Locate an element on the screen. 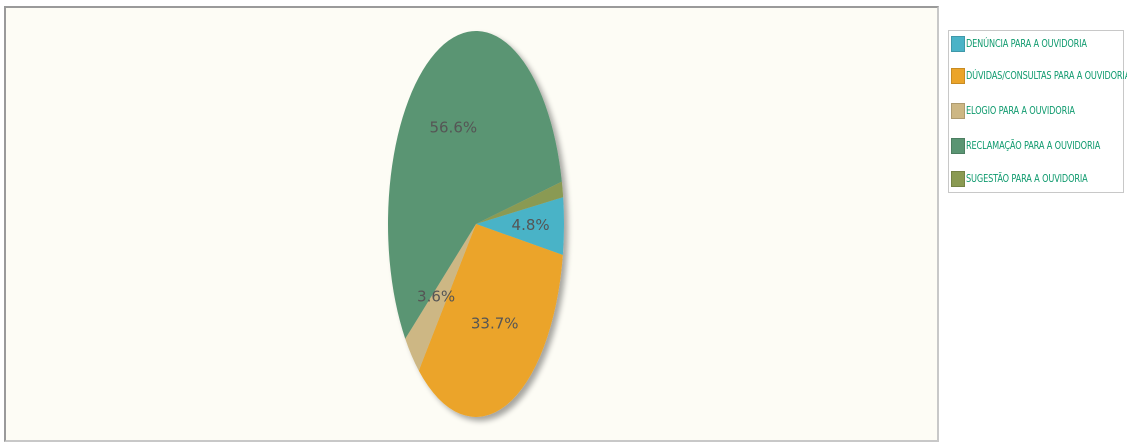  legend-item-reclamacao: RECLAMAÇÃO PARA A OUVIDORIA is located at coordinates (1039, 146).